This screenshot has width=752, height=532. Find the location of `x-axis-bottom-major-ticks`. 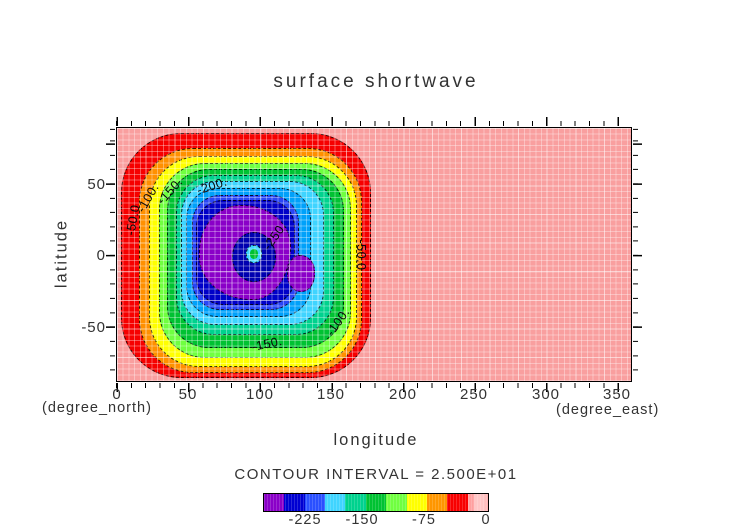

x-axis-bottom-major-ticks is located at coordinates (374, 387).